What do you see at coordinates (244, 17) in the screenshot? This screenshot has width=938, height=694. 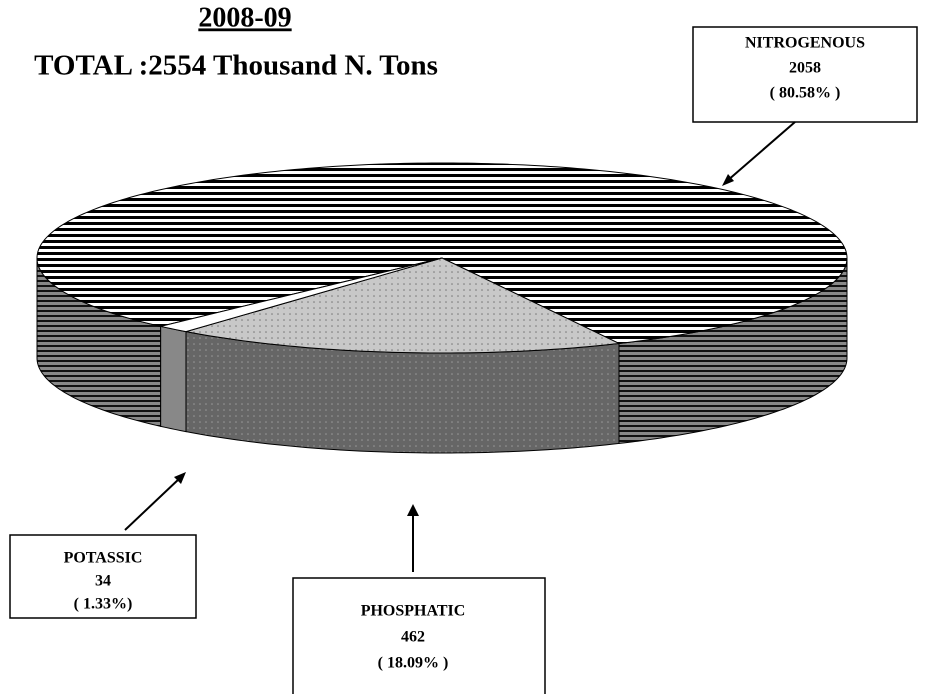 I see `chart-title: 2008-09` at bounding box center [244, 17].